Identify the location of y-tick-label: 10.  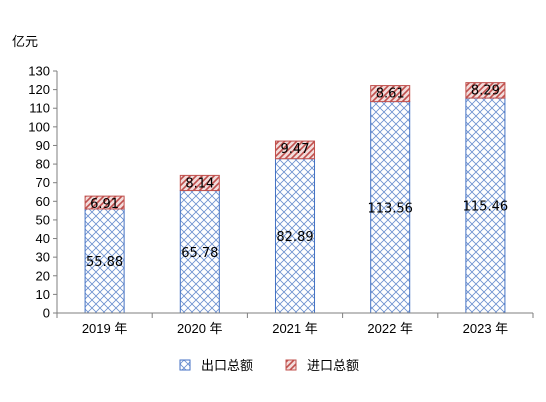
(43, 294).